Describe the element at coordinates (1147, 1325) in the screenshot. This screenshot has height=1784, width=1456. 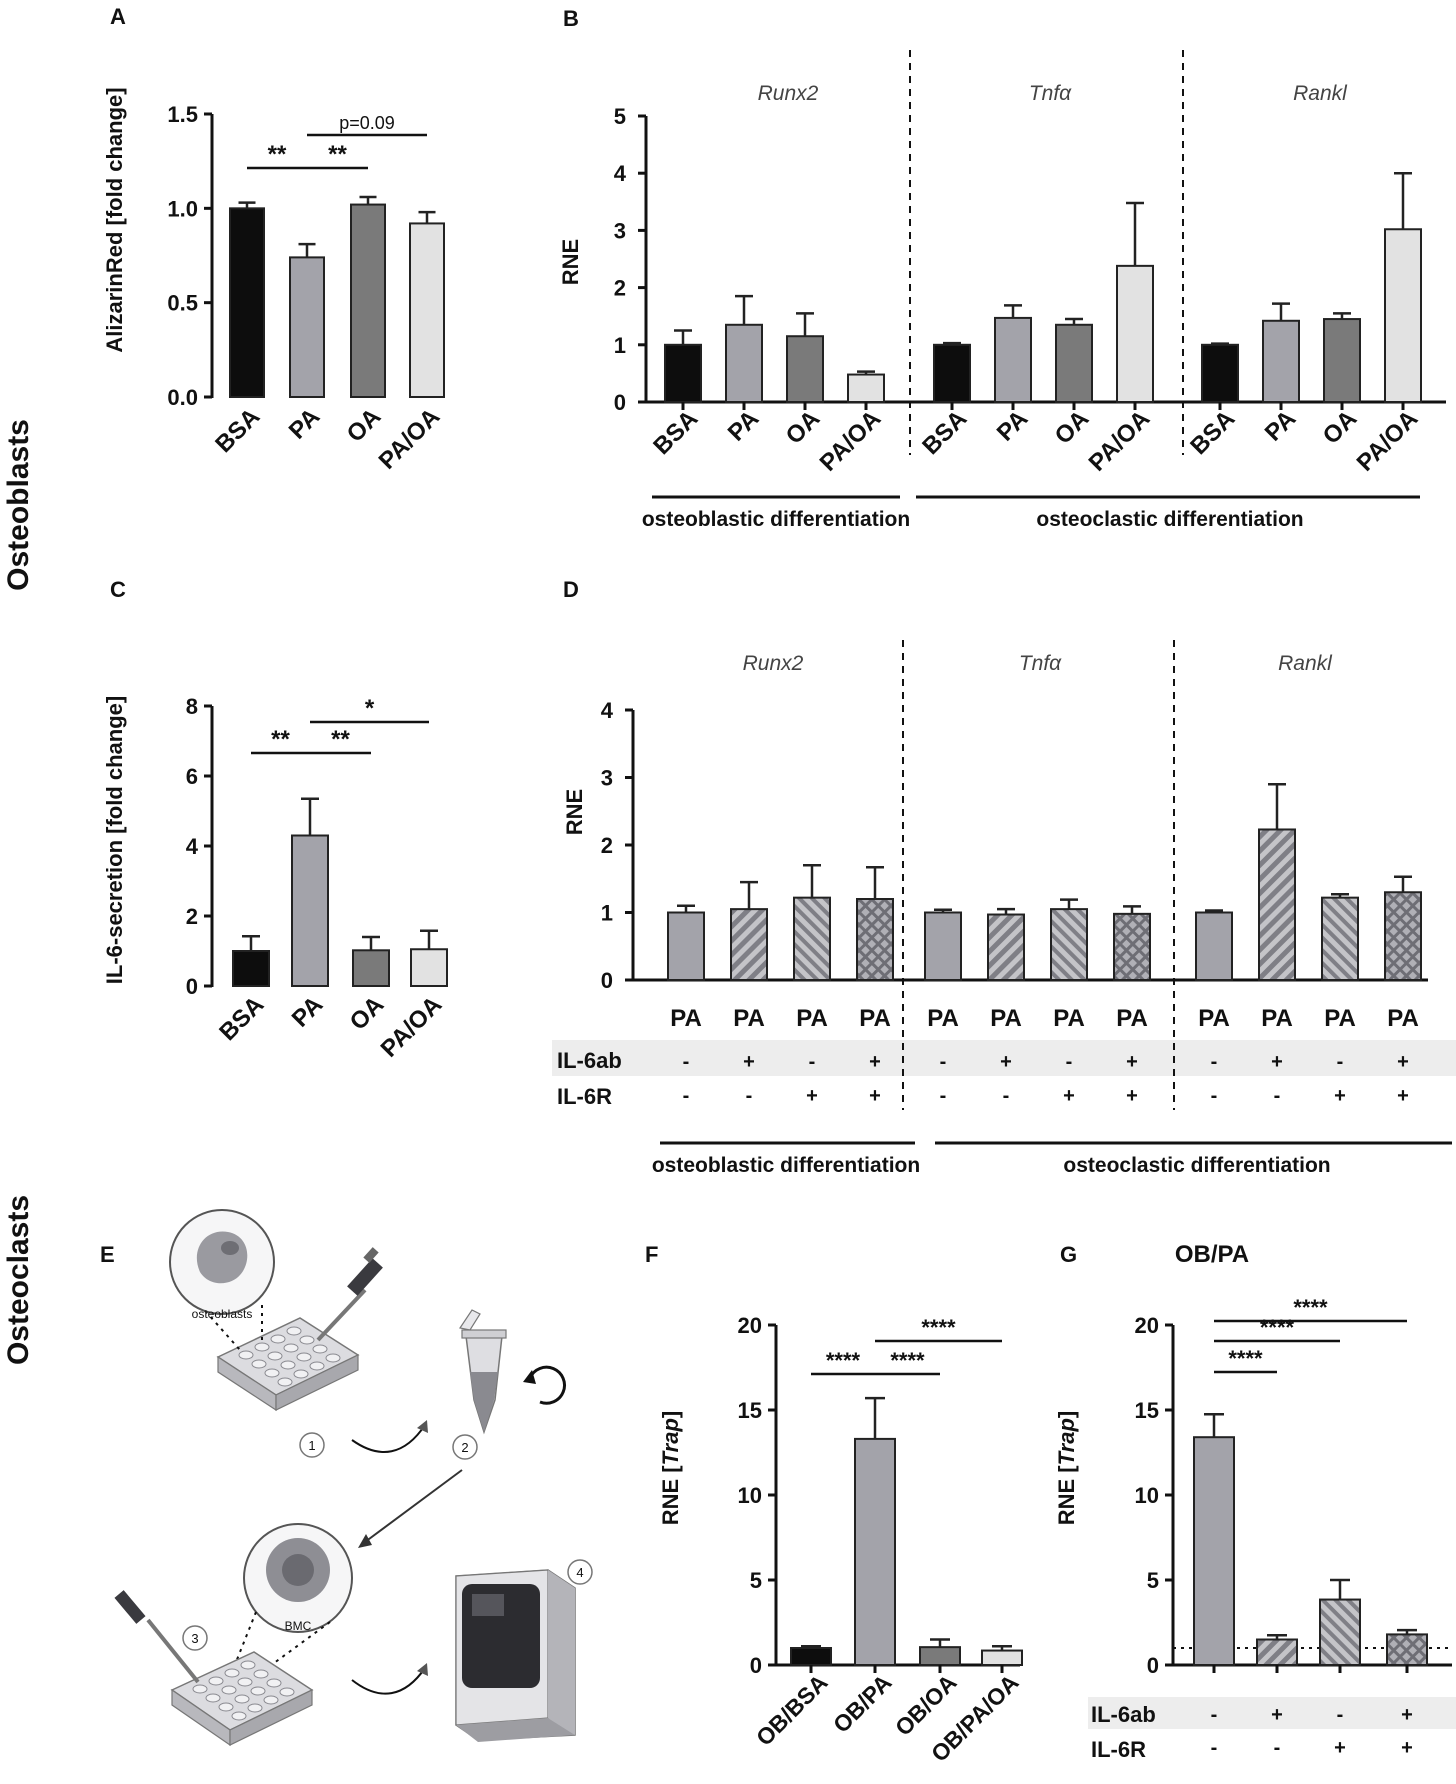
I see `chart-g-y-tick-label: 20` at that location.